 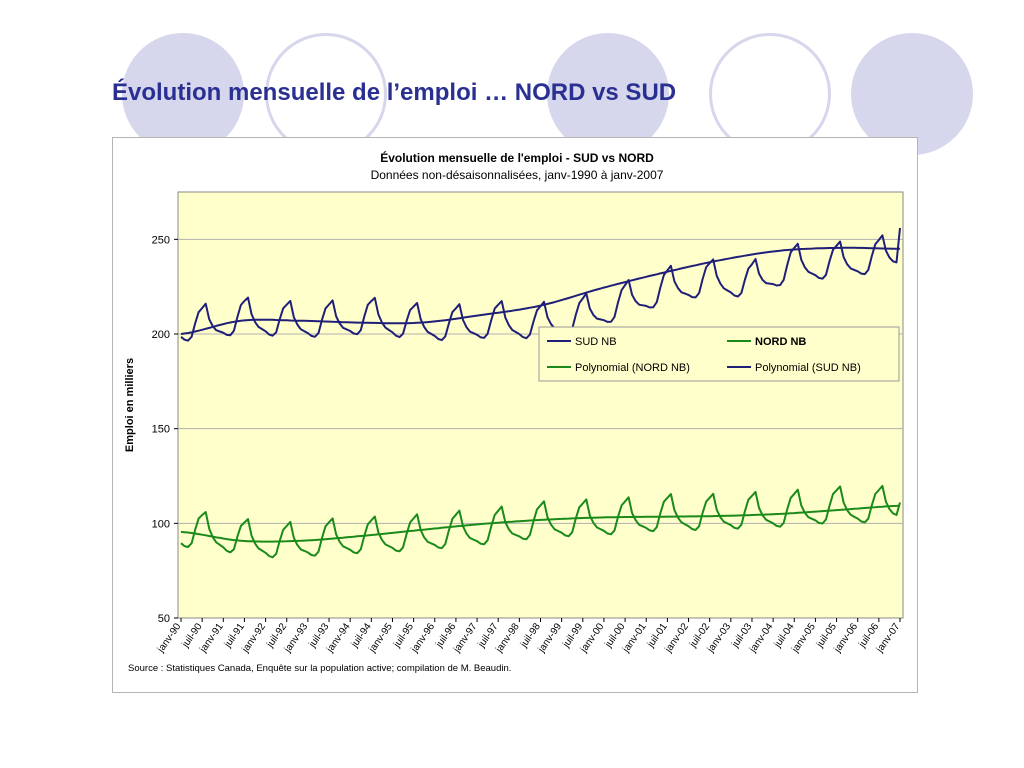 I want to click on series-line-polynomial-nord-nb, so click(x=540, y=523).